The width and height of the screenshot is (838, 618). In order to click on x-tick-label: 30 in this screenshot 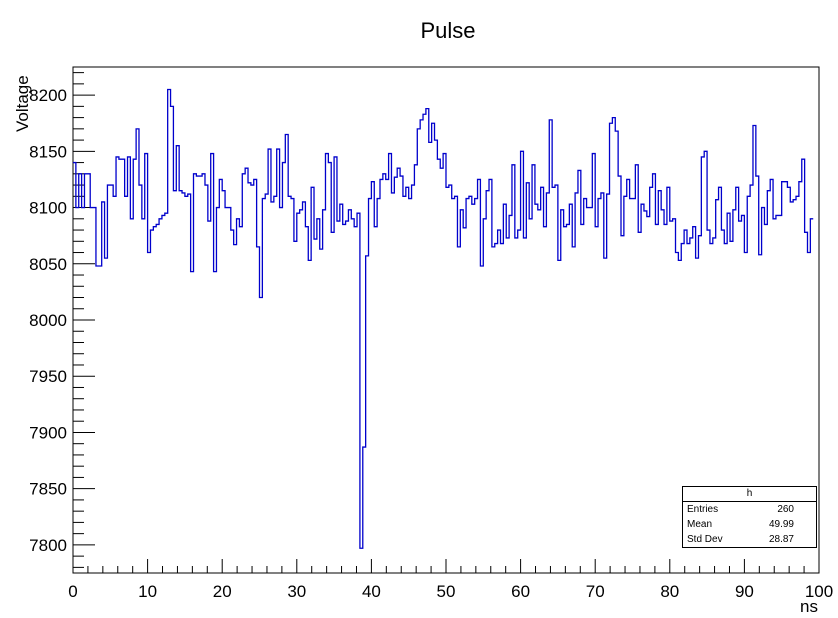, I will do `click(296, 591)`.